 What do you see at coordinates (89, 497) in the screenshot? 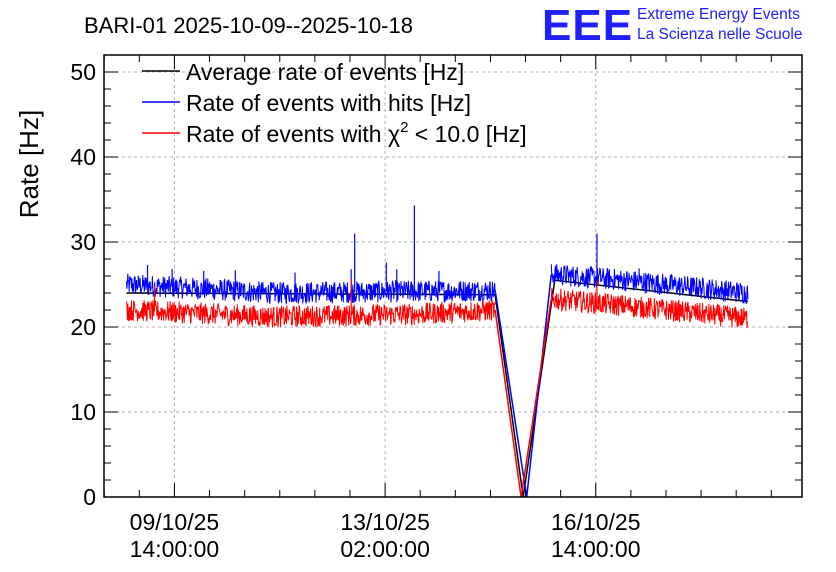
I see `y-tick-label-0: 0` at bounding box center [89, 497].